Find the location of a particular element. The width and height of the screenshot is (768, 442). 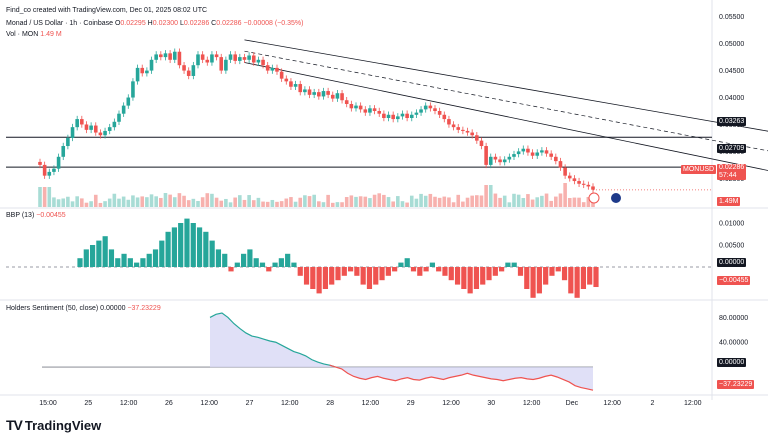

tradingview-brand: TV TradingView is located at coordinates (53, 425).